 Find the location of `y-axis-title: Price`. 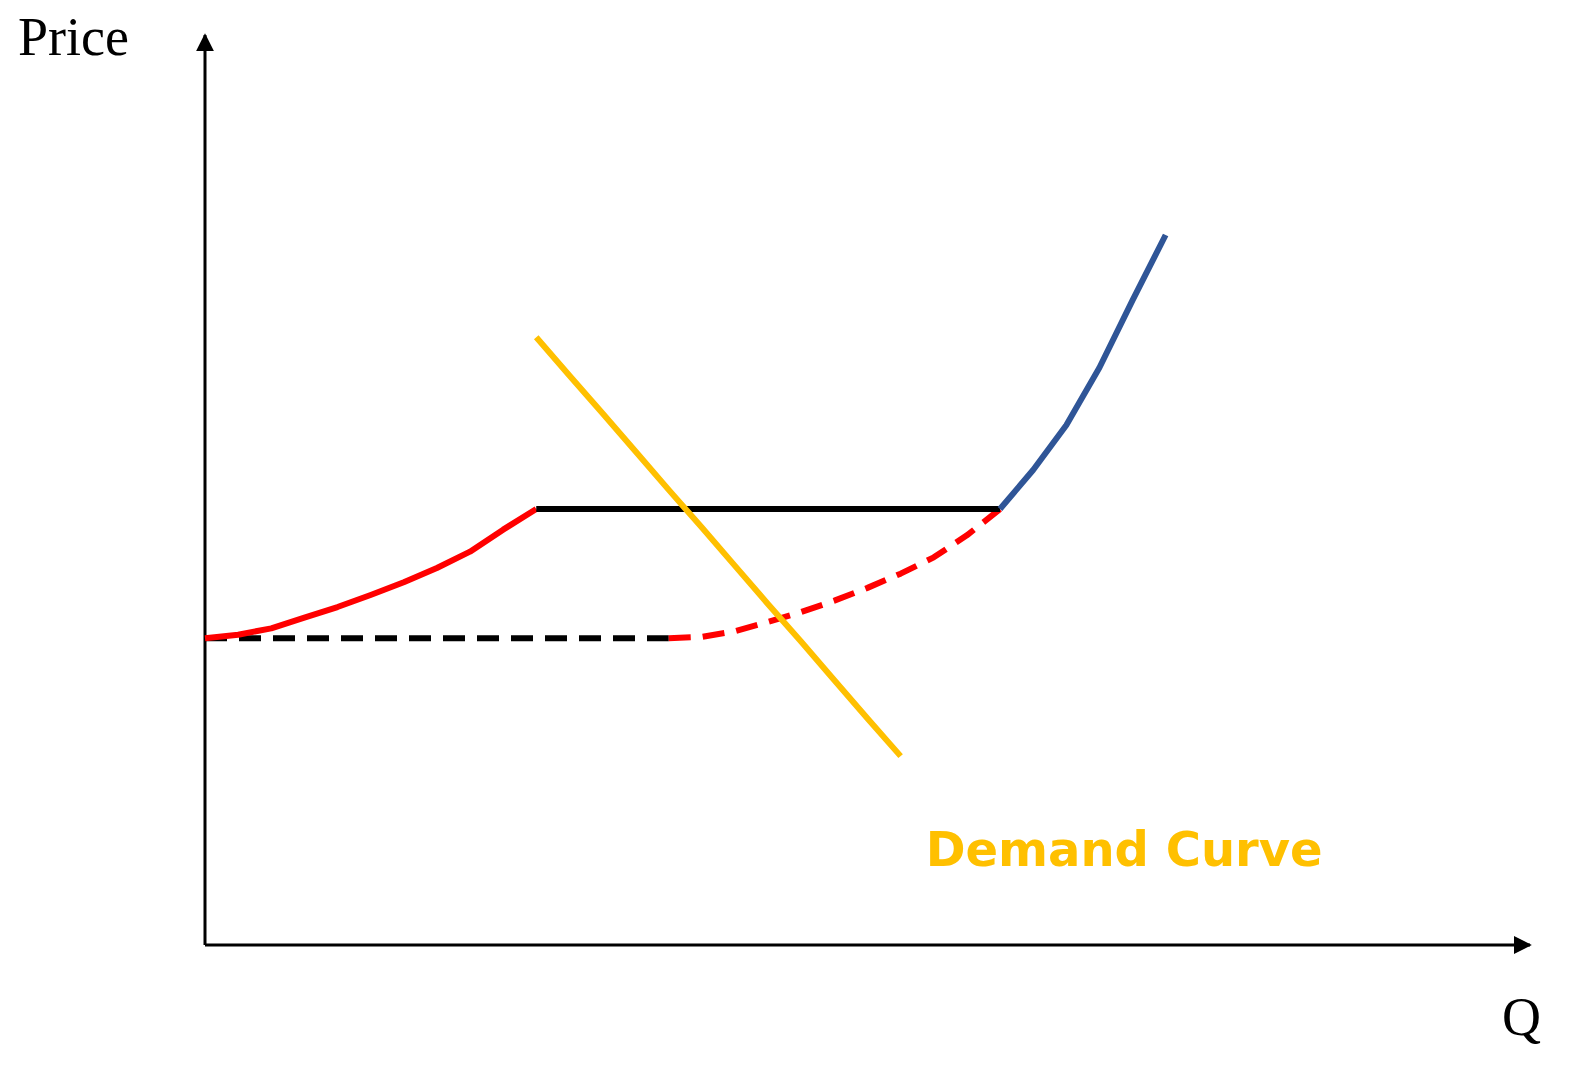

y-axis-title: Price is located at coordinates (73, 37).